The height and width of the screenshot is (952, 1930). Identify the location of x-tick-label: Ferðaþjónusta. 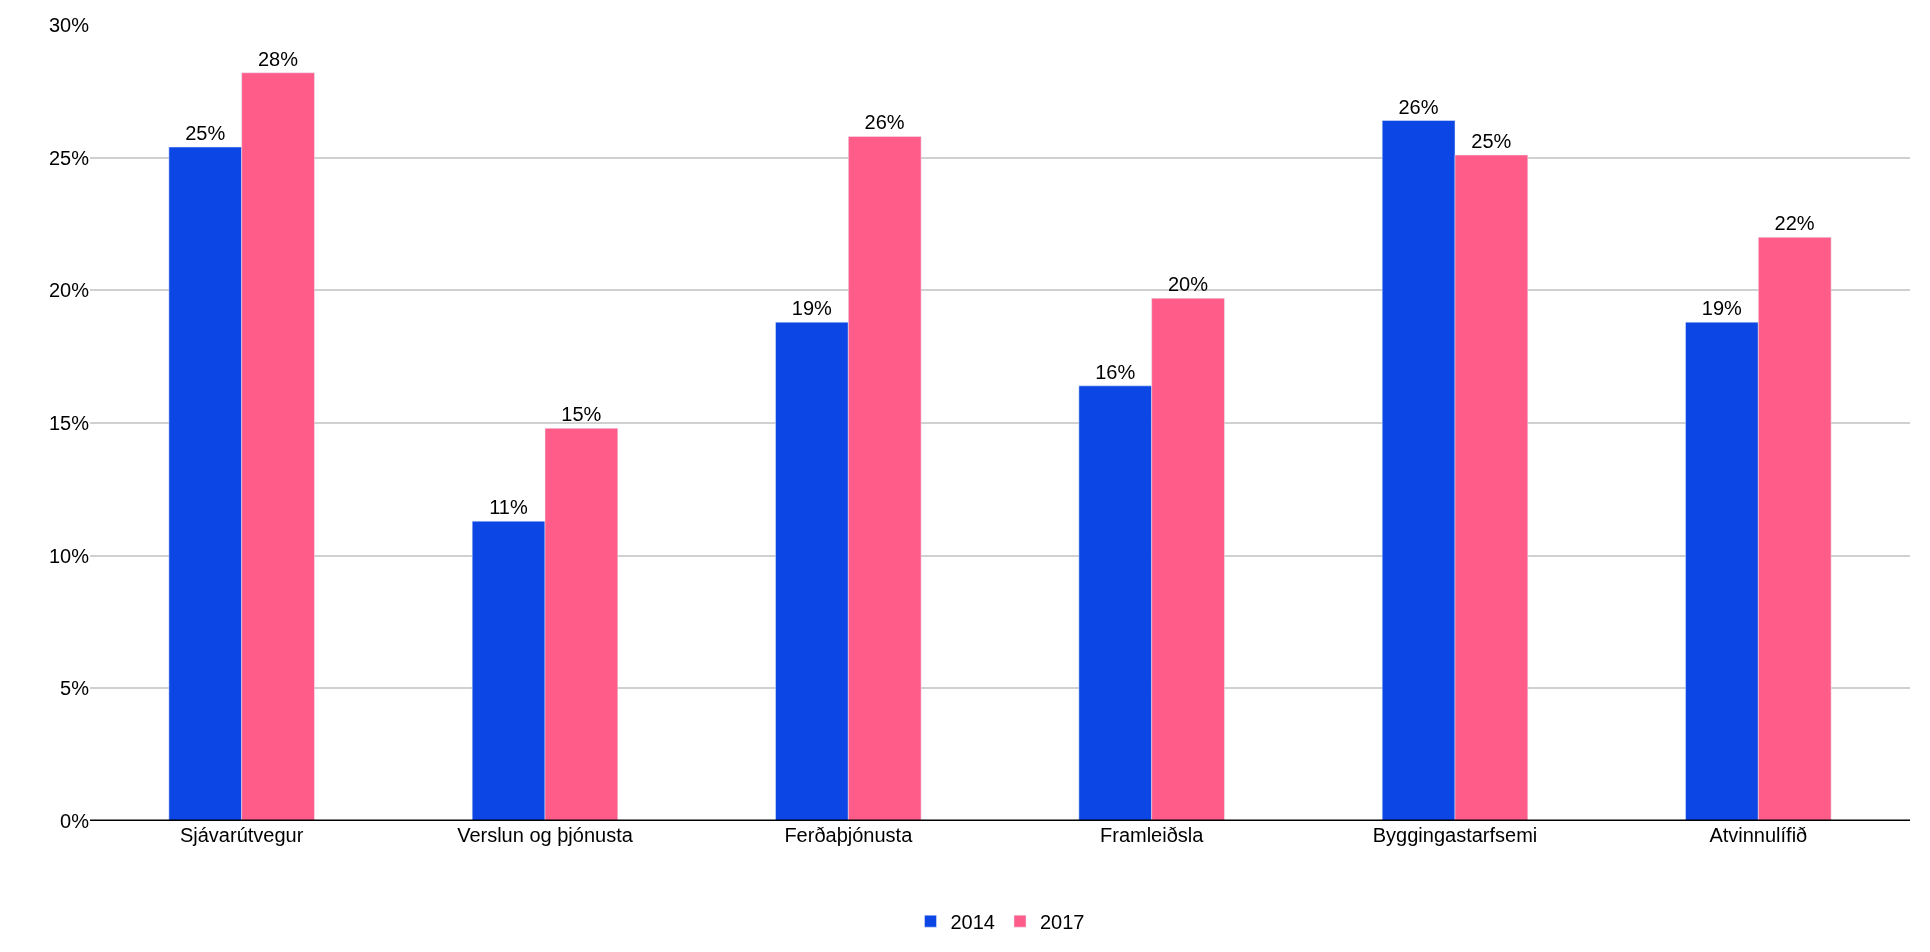
(849, 835).